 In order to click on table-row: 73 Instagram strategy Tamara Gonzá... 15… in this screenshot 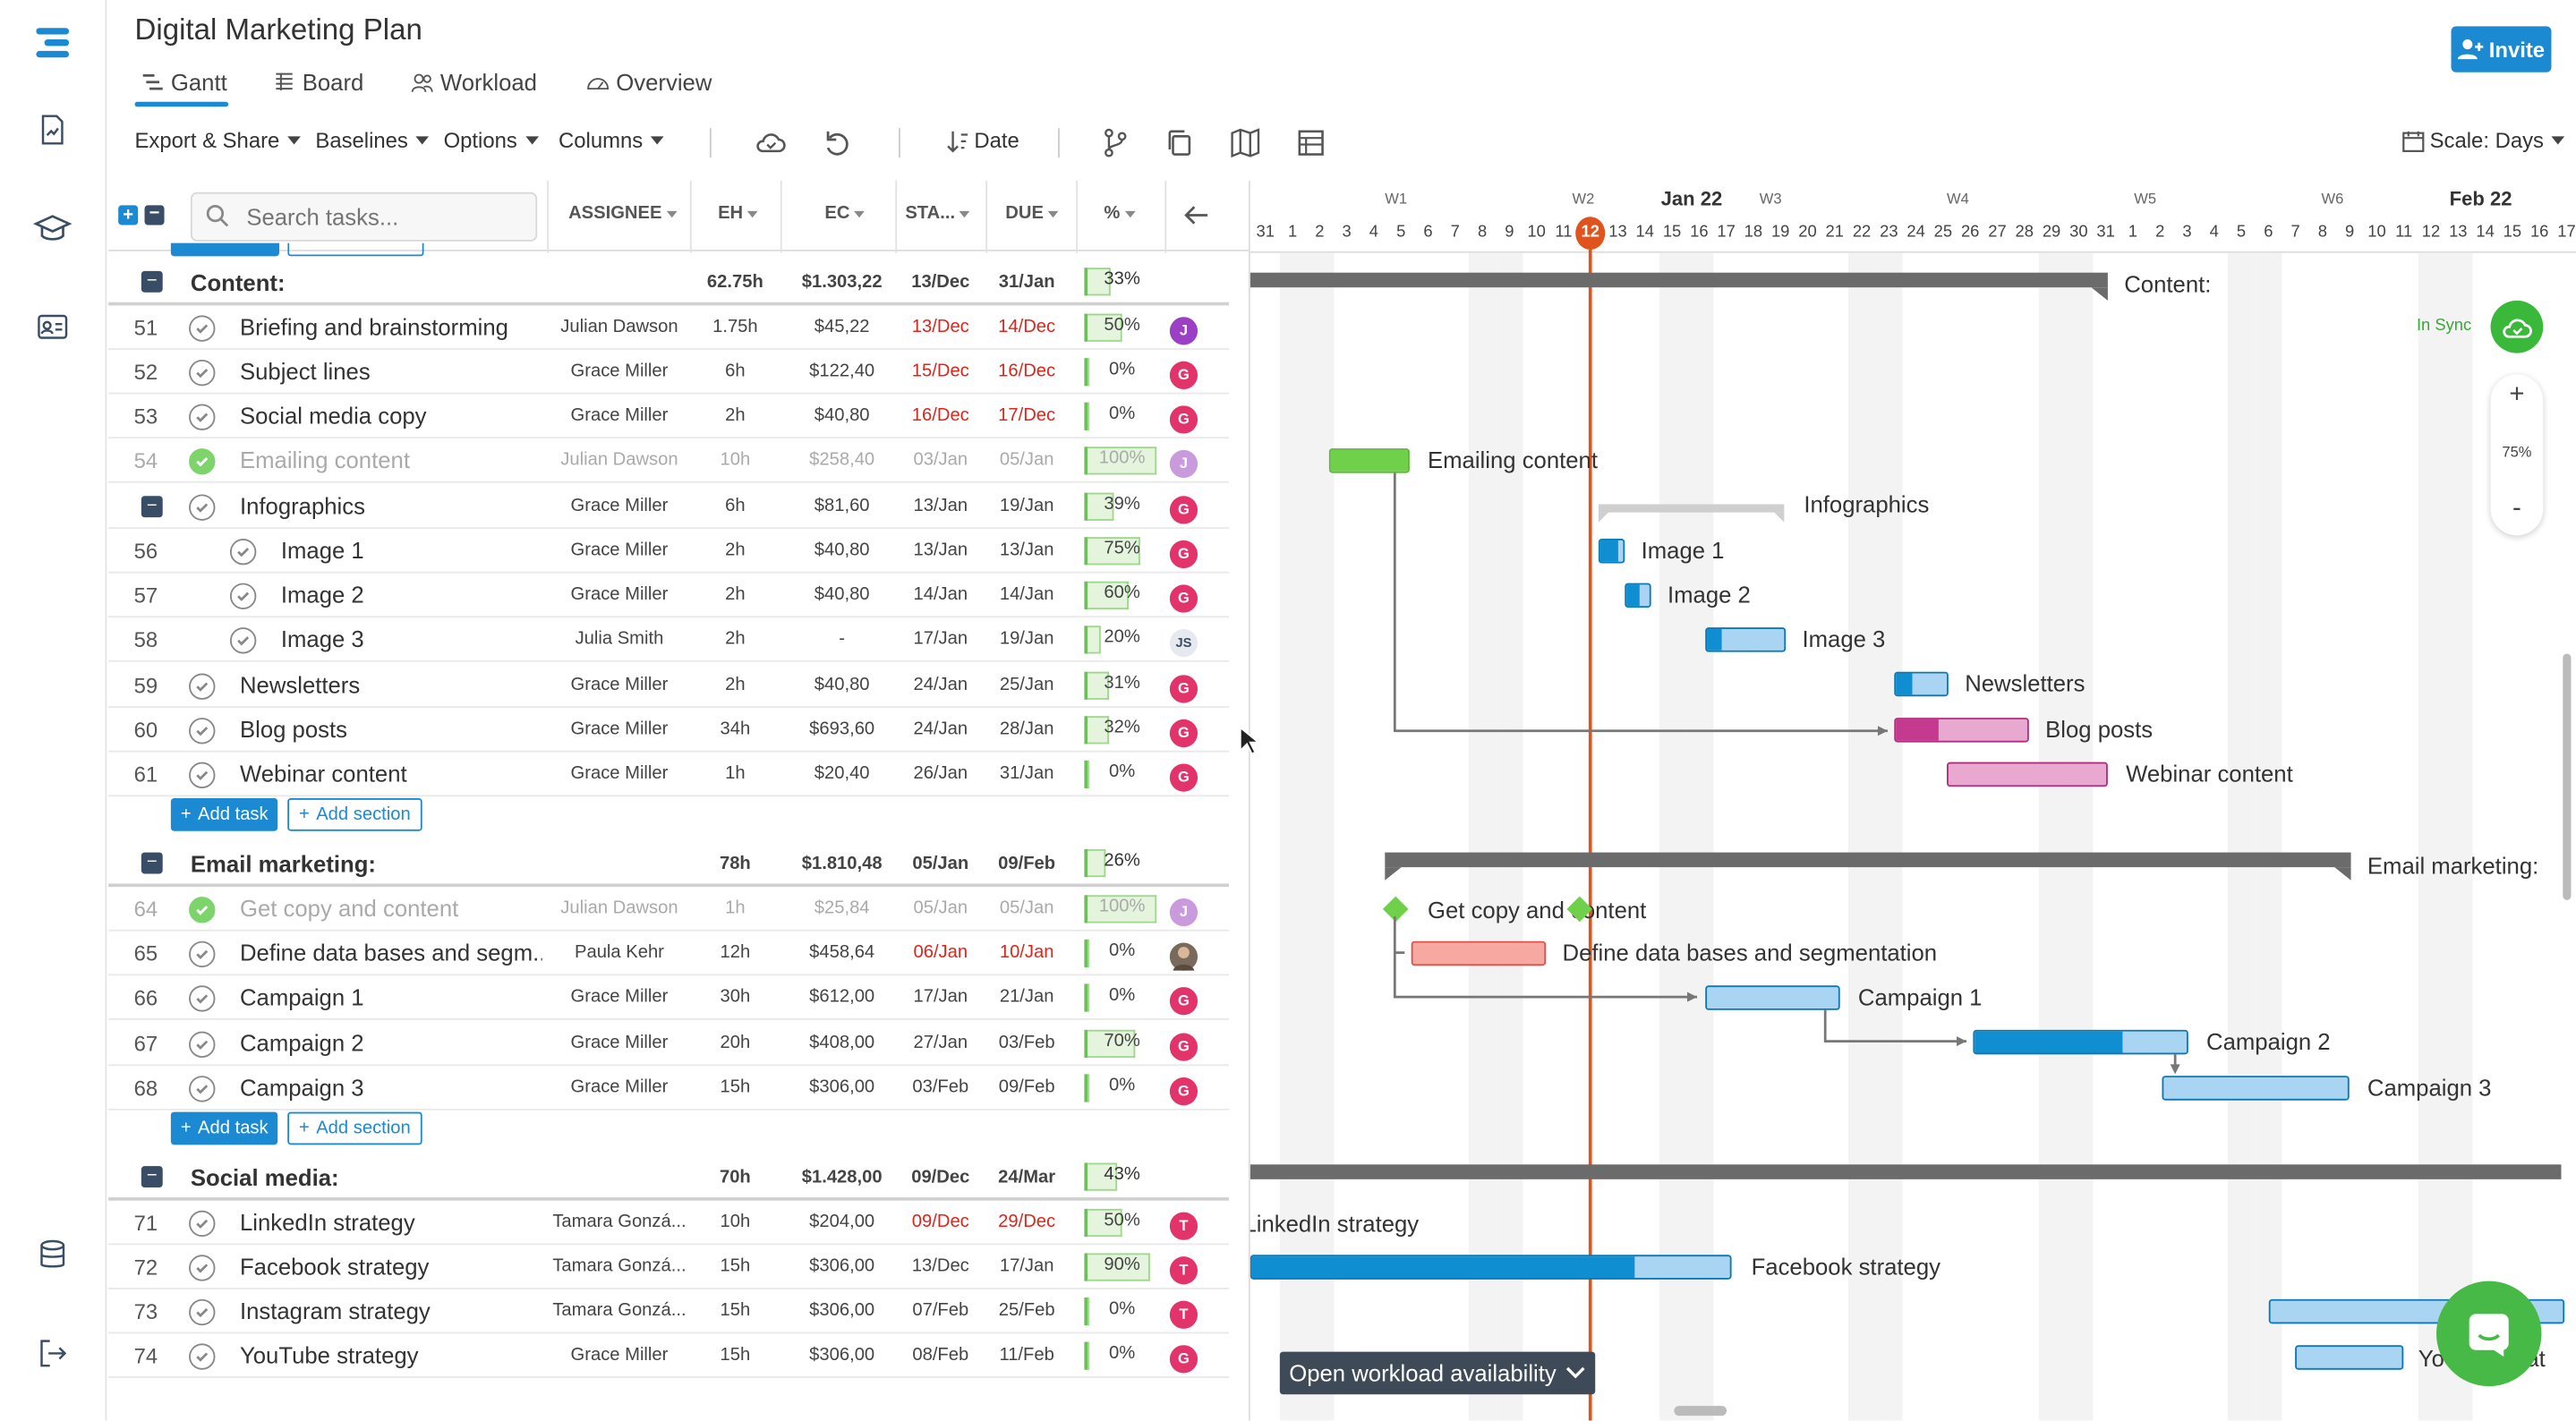, I will do `click(668, 1311)`.